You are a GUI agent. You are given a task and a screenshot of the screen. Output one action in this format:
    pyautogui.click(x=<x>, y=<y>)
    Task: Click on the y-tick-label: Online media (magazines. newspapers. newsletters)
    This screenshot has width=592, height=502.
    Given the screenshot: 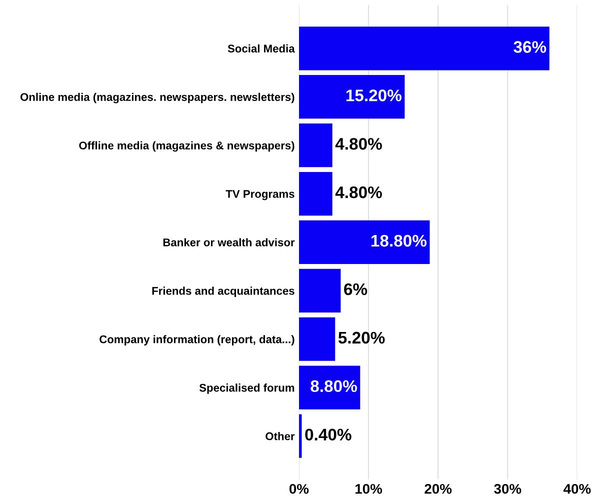 What is the action you would take?
    pyautogui.click(x=157, y=98)
    